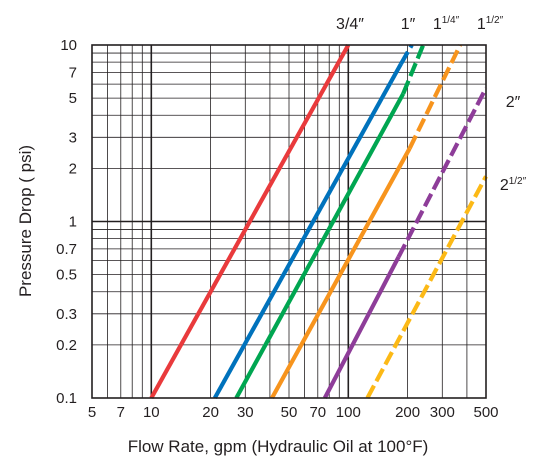 Image resolution: width=543 pixels, height=460 pixels. I want to click on x-tick-label: 500, so click(485, 412).